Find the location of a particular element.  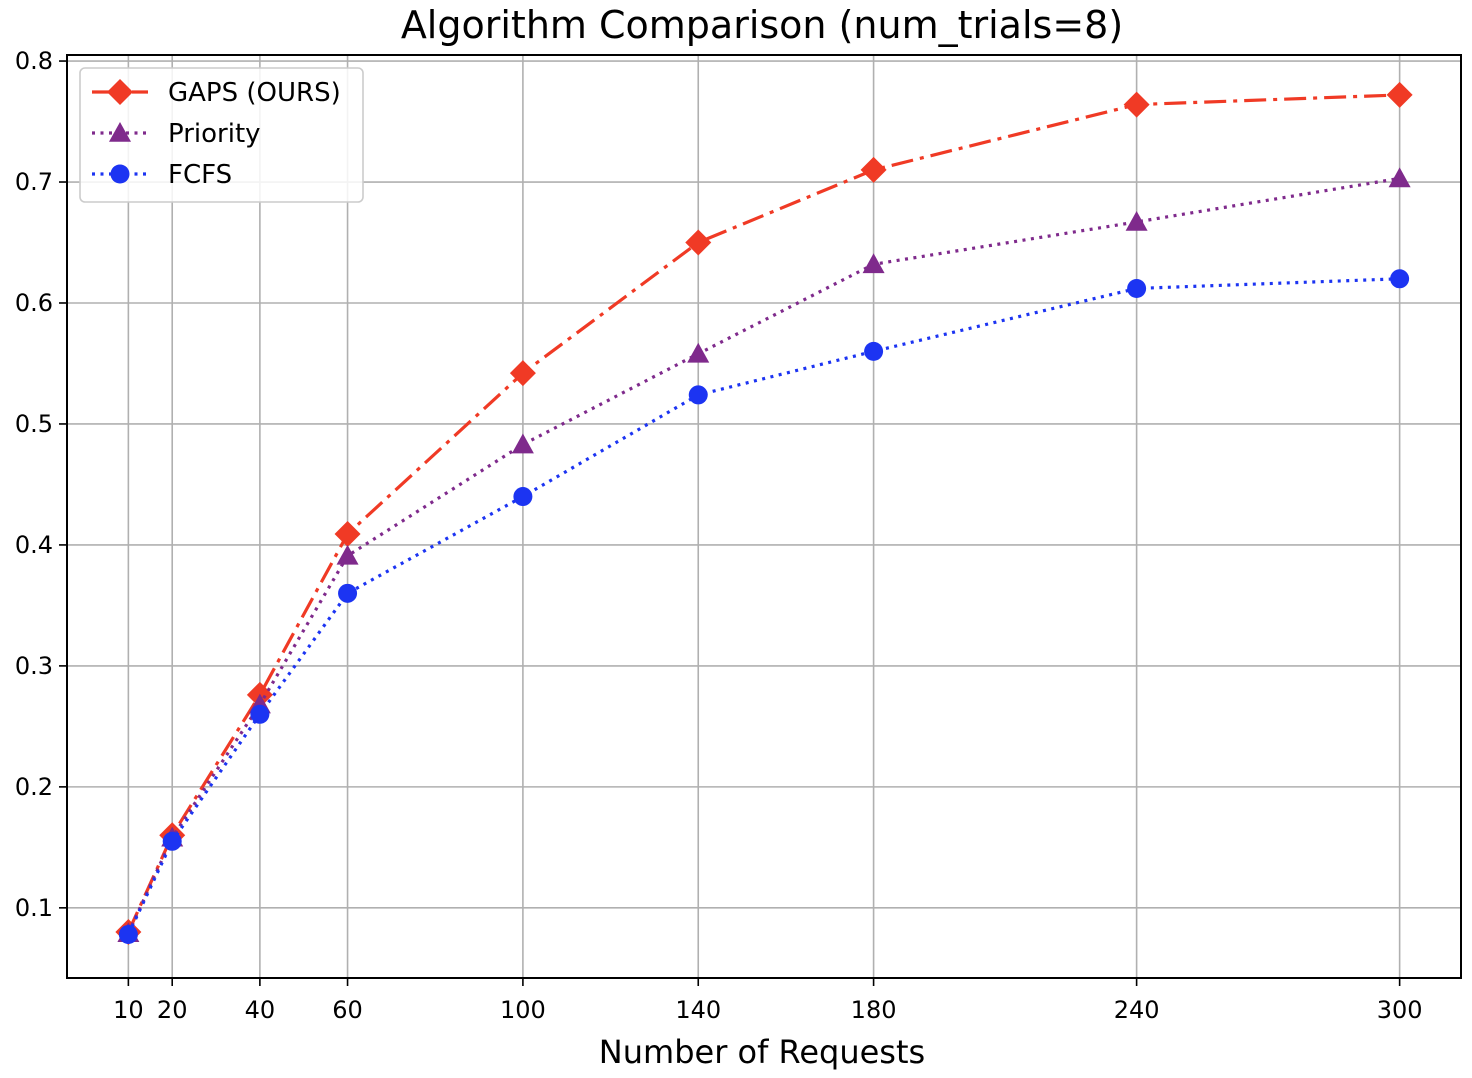

legend-label: FCFS is located at coordinates (200, 175).